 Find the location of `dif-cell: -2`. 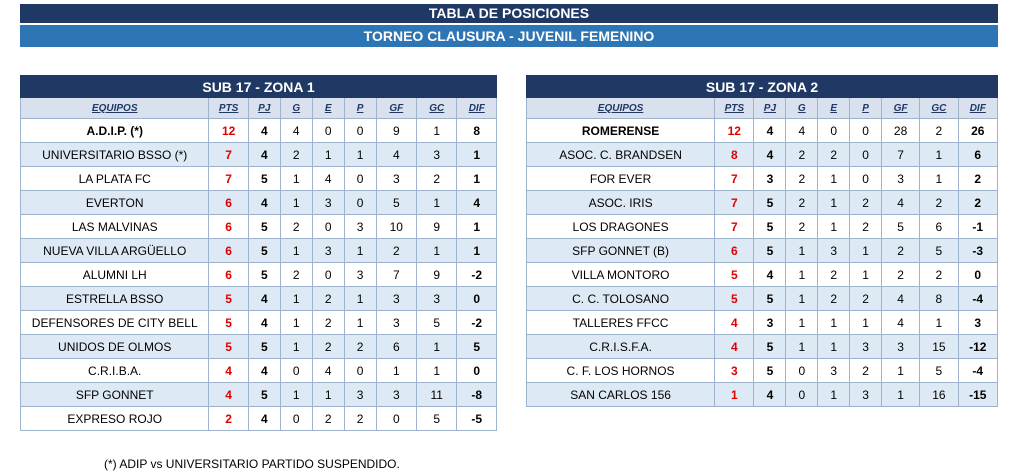

dif-cell: -2 is located at coordinates (476, 274).